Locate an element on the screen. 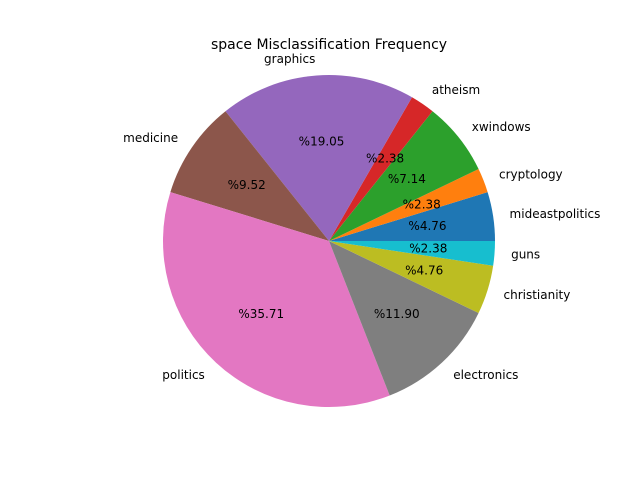 This screenshot has width=640, height=480. category-label-xwindows: xwindows is located at coordinates (501, 127).